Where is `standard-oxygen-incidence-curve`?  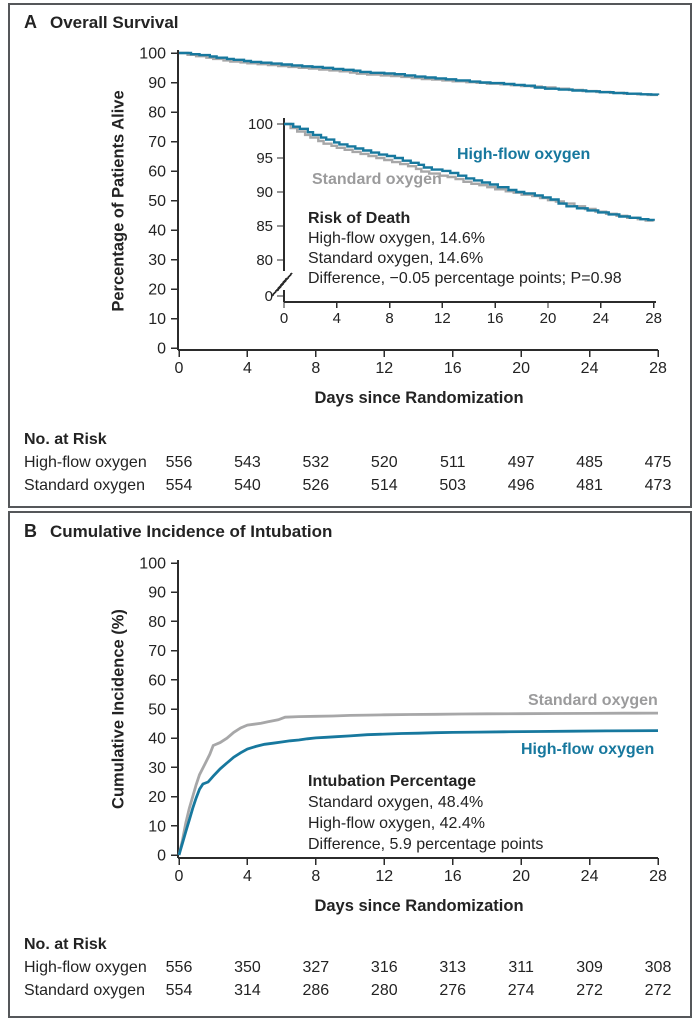 standard-oxygen-incidence-curve is located at coordinates (418, 783).